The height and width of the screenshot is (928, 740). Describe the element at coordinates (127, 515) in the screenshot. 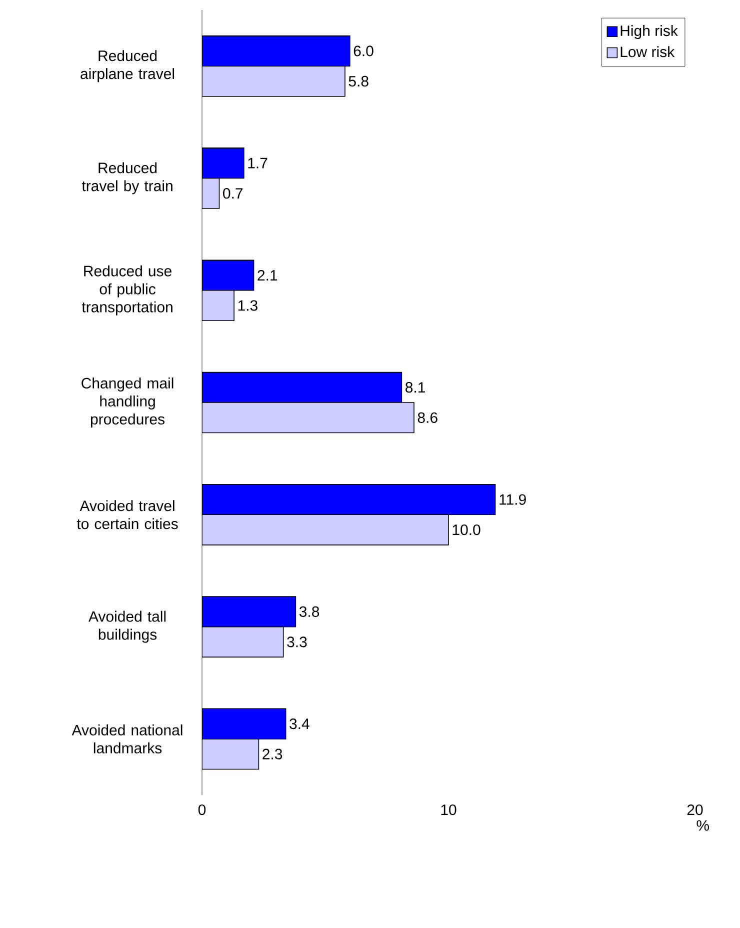

I see `y-tick-label: Avoided travel to certain cities` at that location.